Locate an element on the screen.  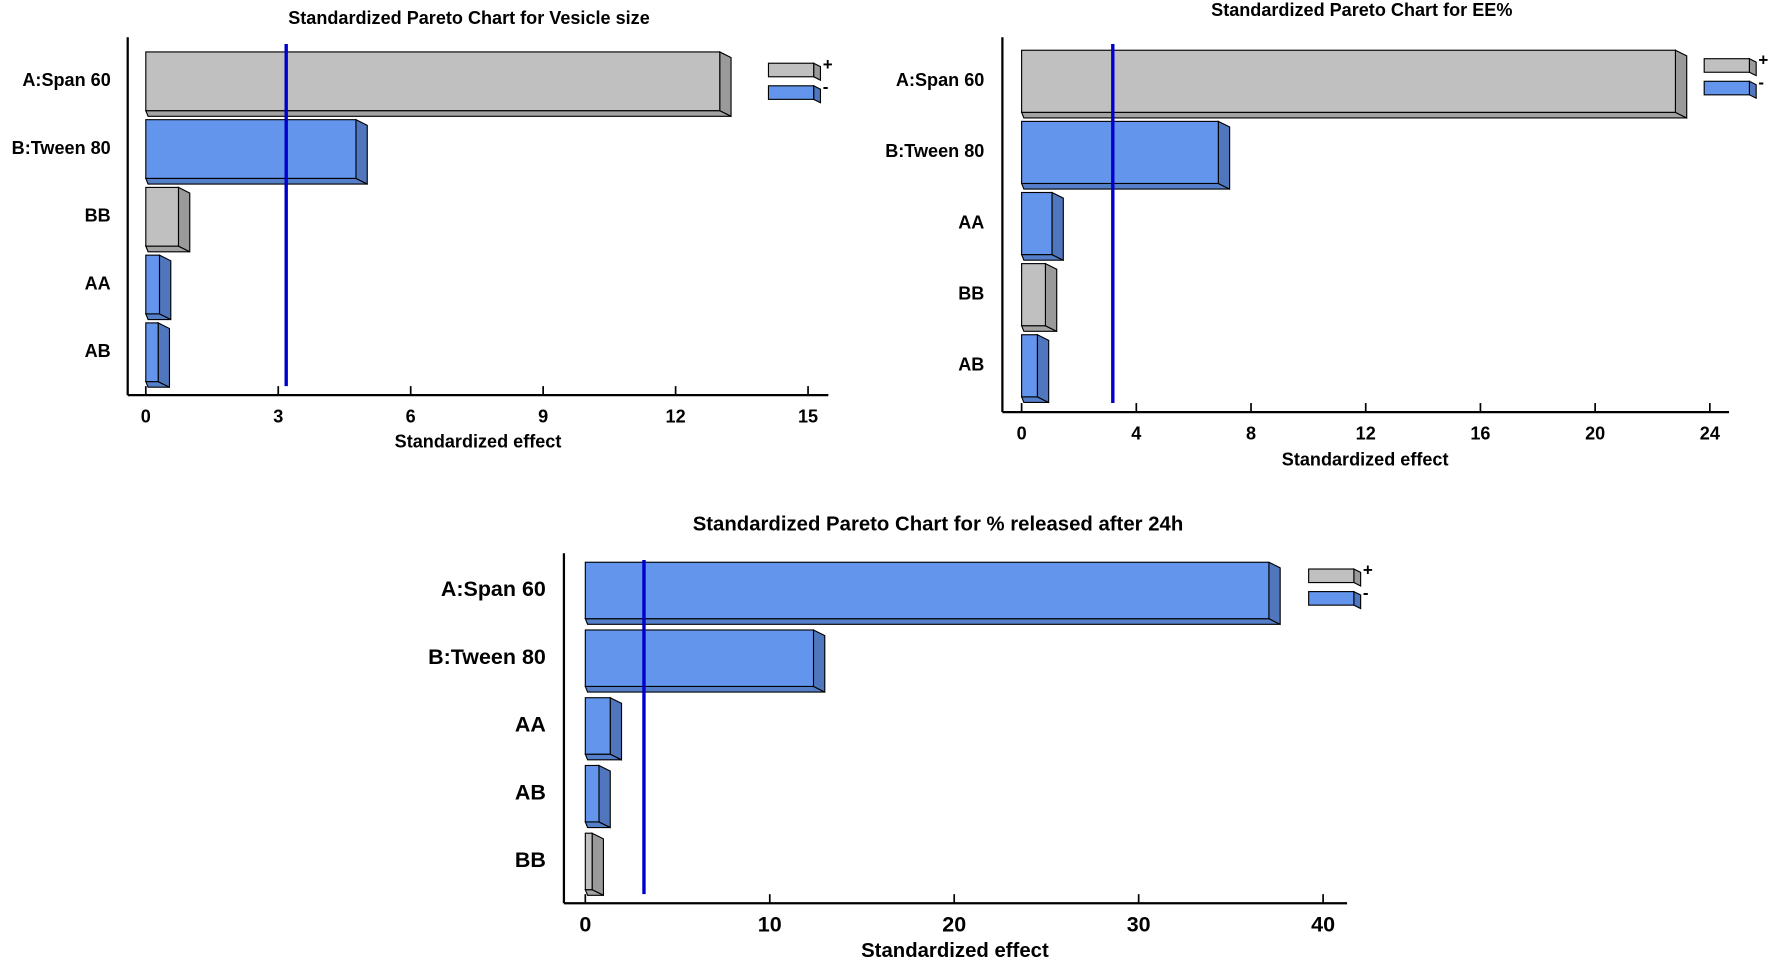
x-tick-label: 6 is located at coordinates (411, 417).